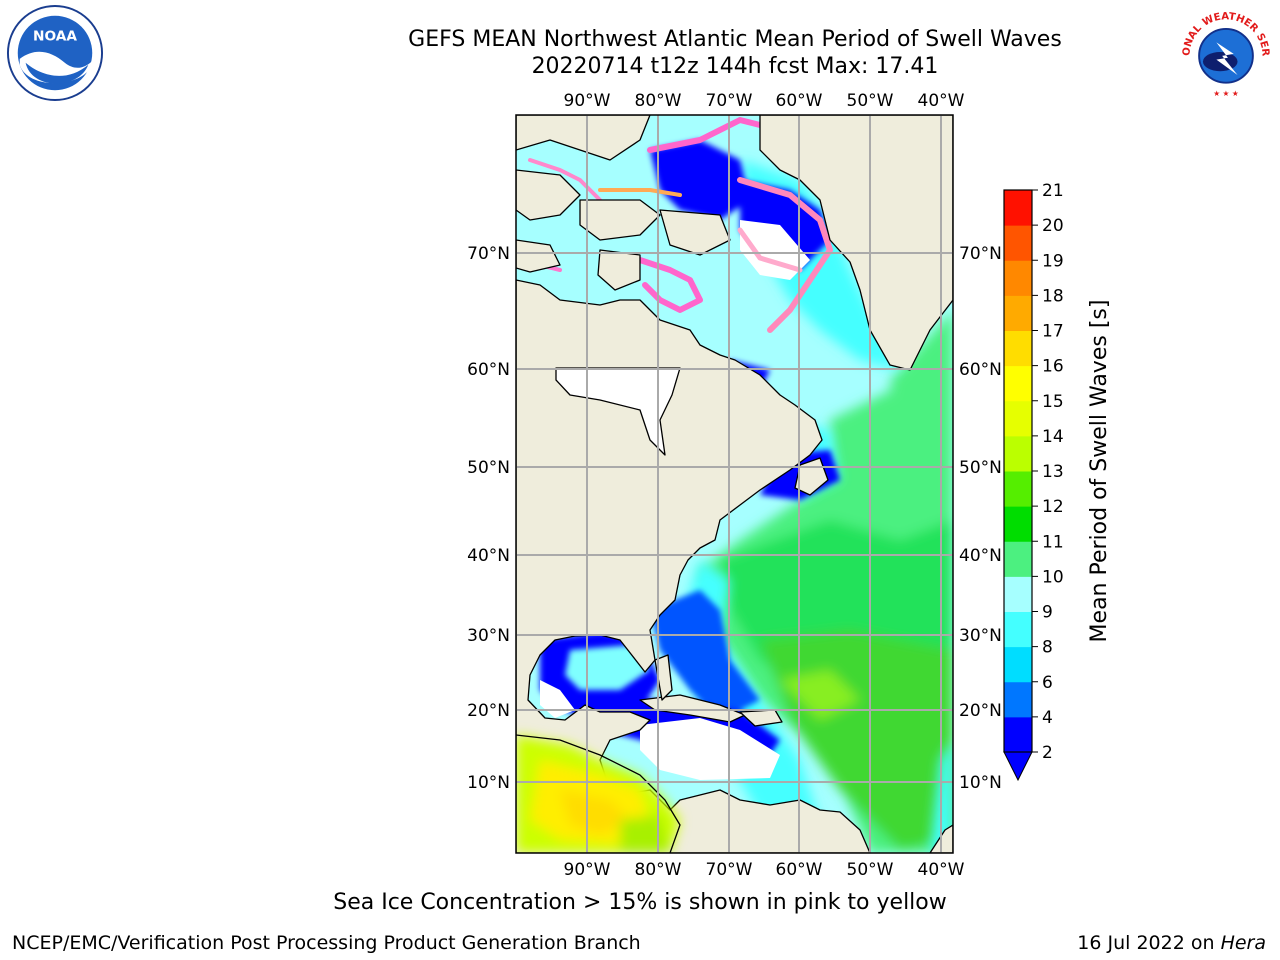  I want to click on colorbar-tick-label: 12, so click(1053, 507).